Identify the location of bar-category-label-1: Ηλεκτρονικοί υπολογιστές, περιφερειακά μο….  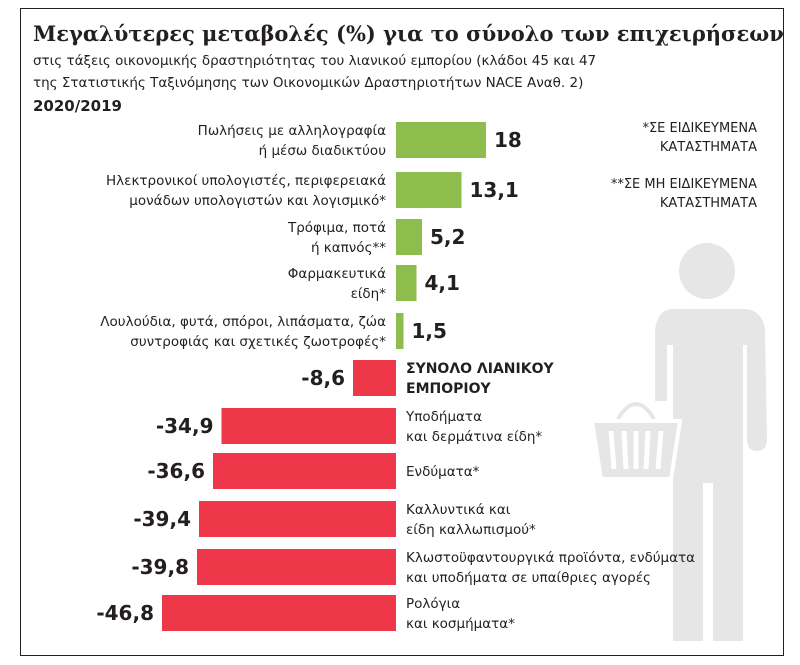
(246, 191).